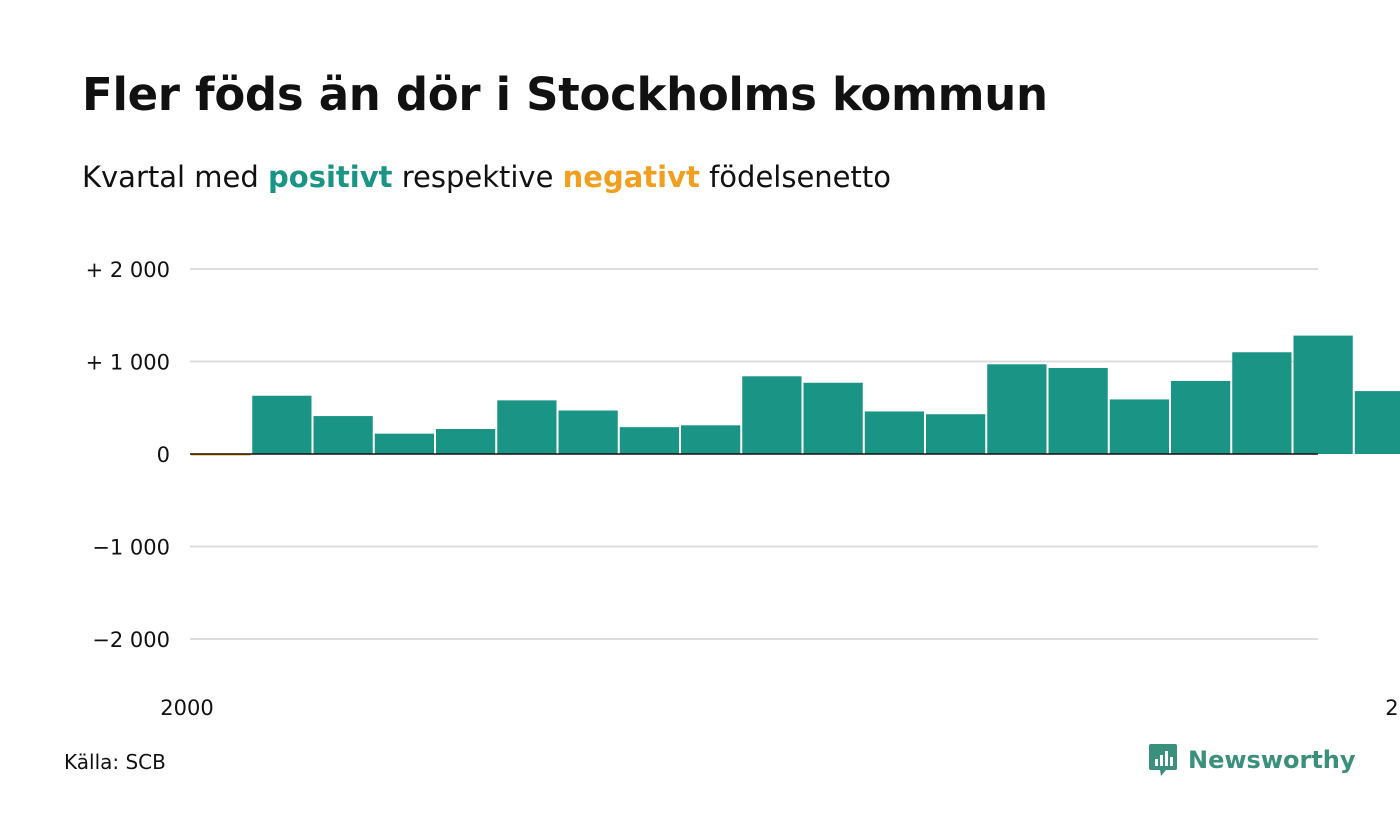  What do you see at coordinates (1163, 760) in the screenshot?
I see `newsworthy-logo-icon` at bounding box center [1163, 760].